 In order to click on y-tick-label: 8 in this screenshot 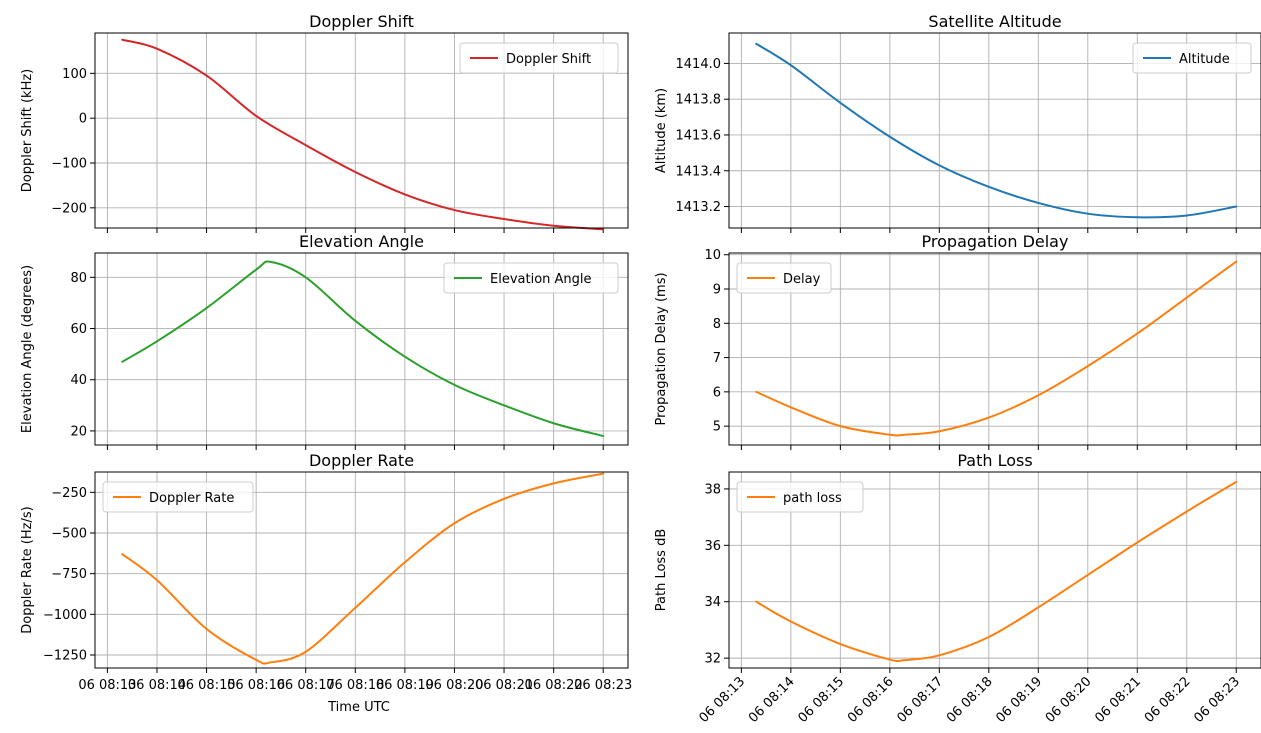, I will do `click(717, 324)`.